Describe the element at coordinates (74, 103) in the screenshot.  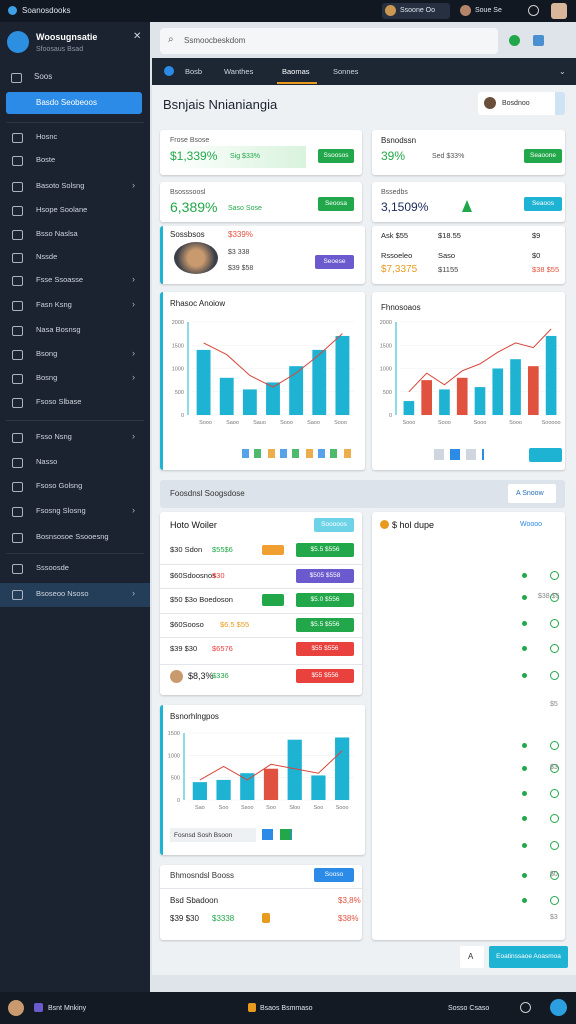
I see `active-item` at that location.